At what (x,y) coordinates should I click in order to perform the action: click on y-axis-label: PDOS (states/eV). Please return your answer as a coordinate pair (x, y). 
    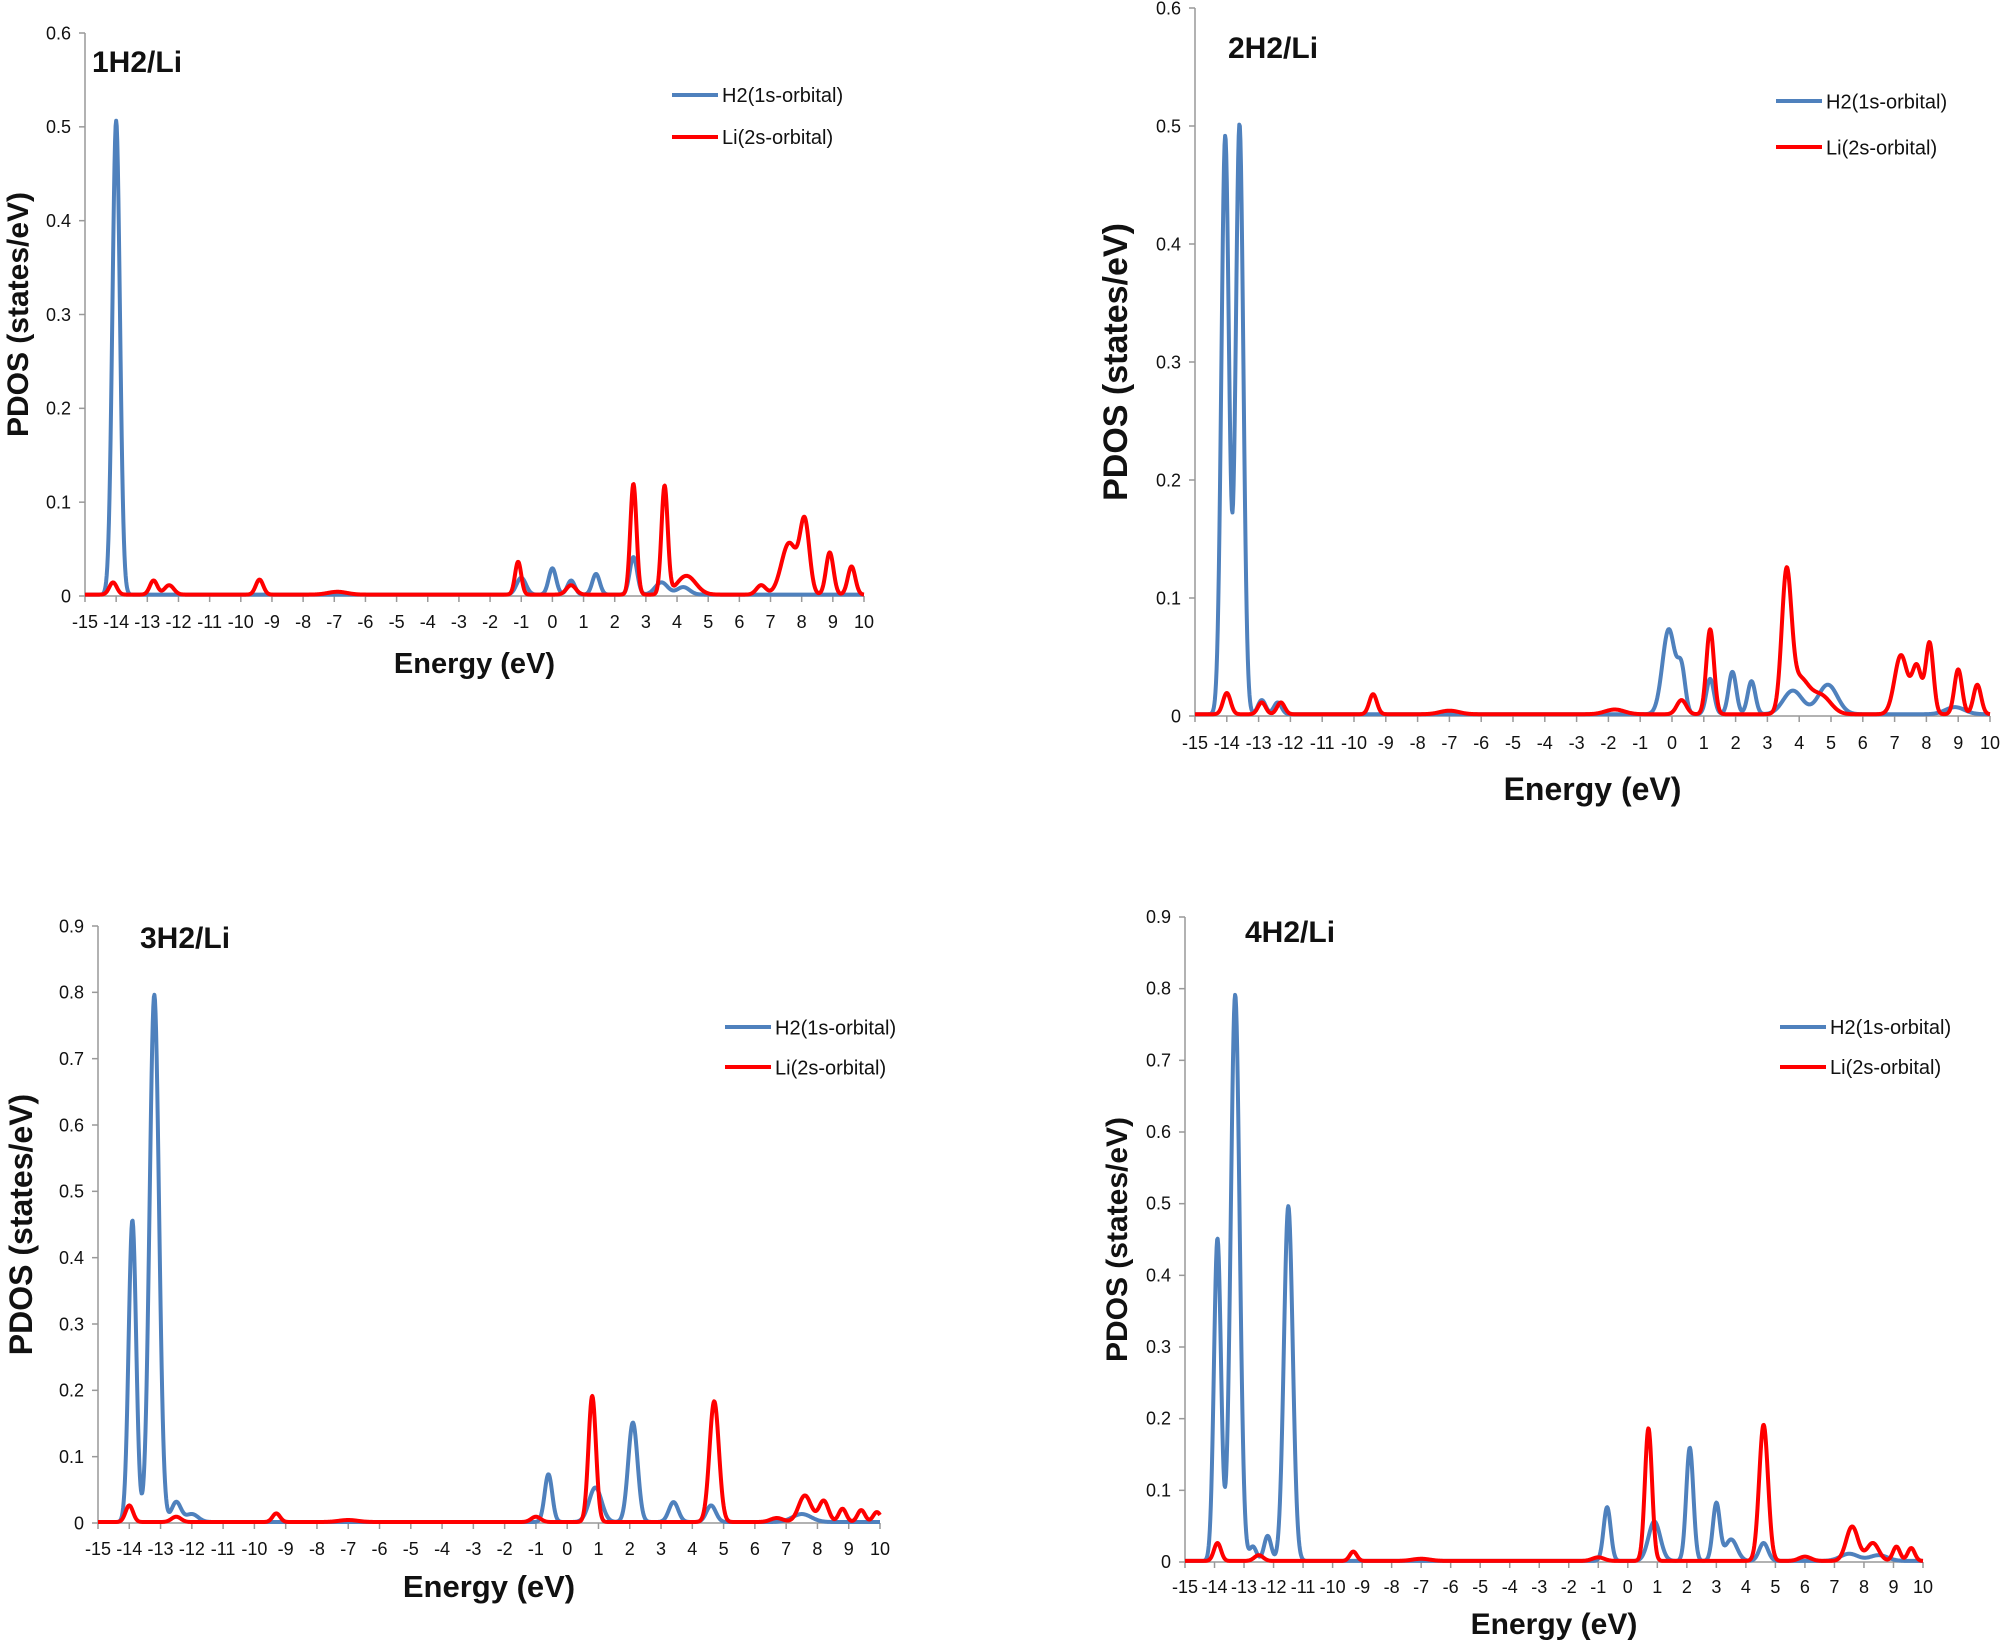
    Looking at the image, I should click on (18, 314).